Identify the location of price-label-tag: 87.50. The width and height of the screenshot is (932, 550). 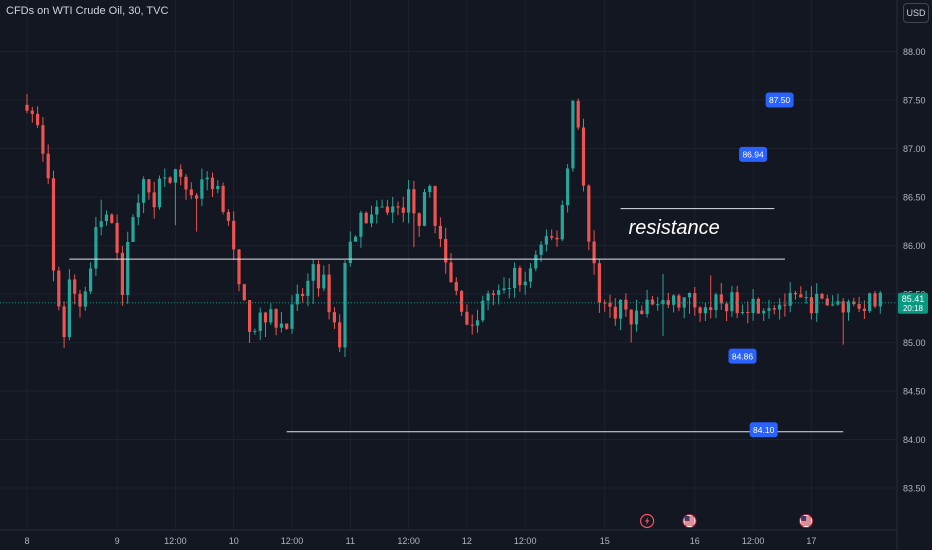
(779, 100).